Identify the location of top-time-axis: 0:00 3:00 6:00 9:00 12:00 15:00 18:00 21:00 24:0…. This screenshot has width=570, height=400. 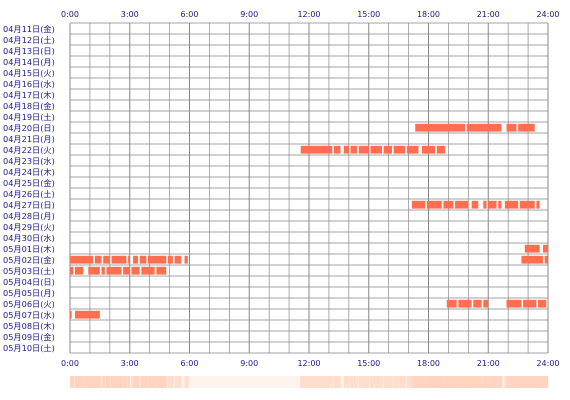
(310, 14).